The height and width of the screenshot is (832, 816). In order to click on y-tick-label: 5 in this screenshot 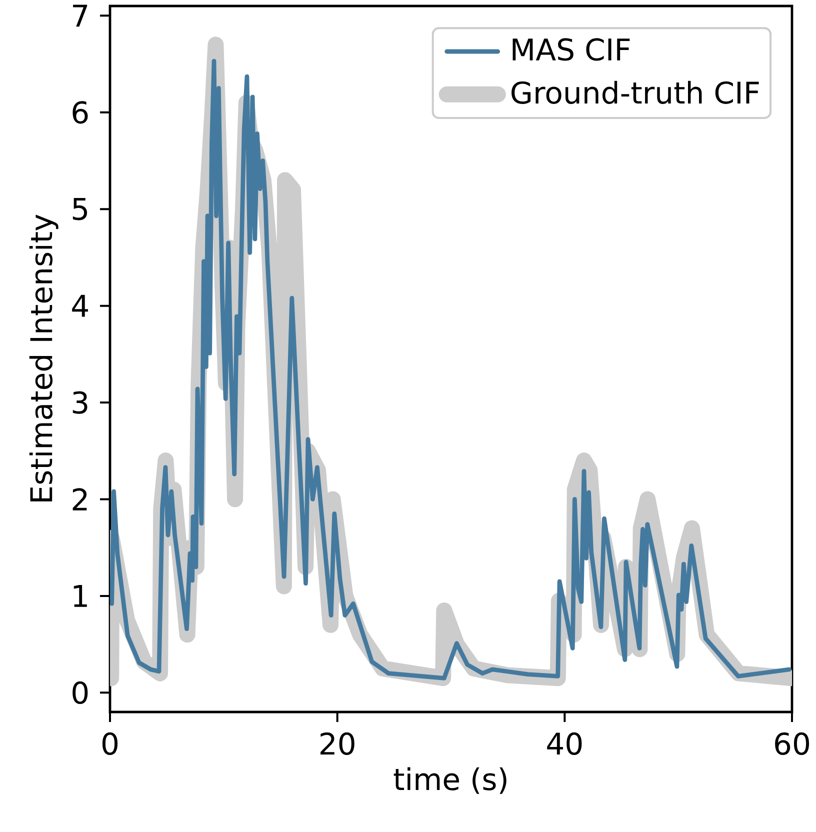, I will do `click(80, 209)`.